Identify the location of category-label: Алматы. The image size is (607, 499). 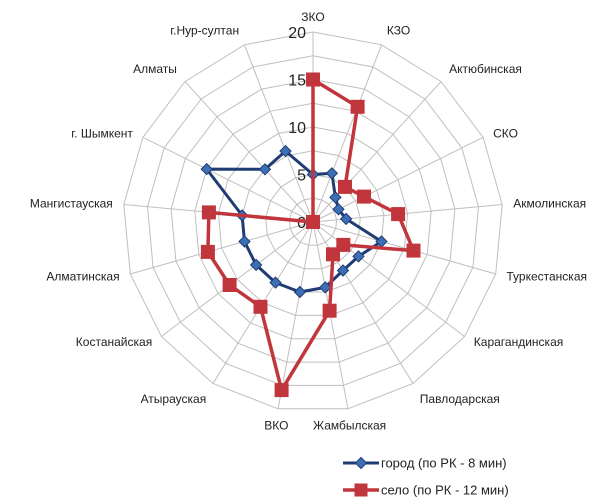
(155, 69).